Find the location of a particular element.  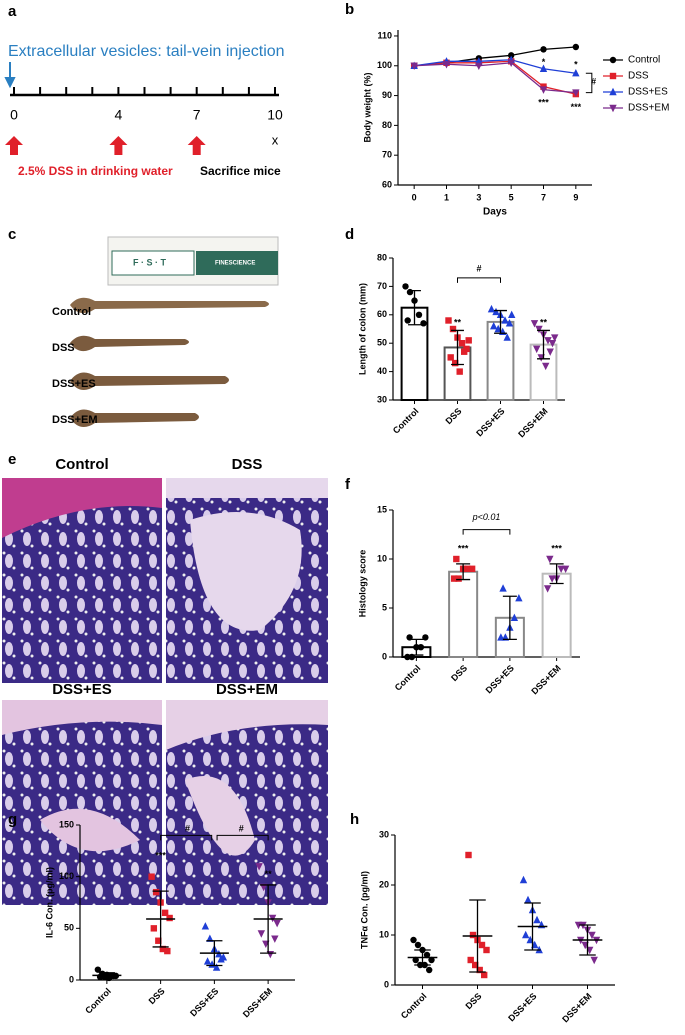

timeline-tick-label: 4 is located at coordinates (119, 115).